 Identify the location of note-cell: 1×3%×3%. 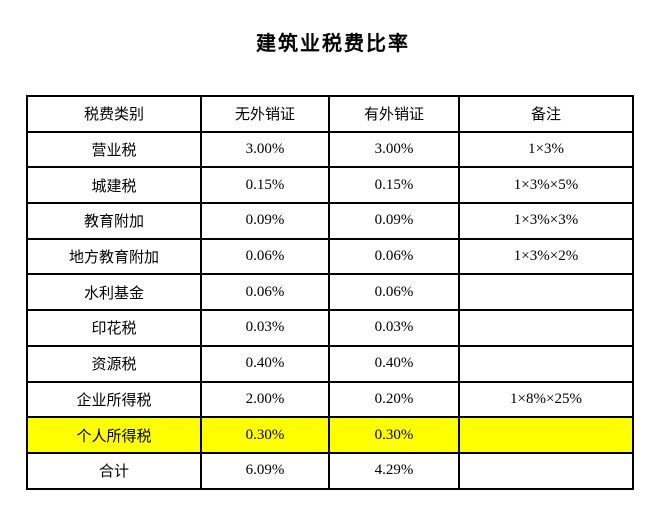
(546, 221).